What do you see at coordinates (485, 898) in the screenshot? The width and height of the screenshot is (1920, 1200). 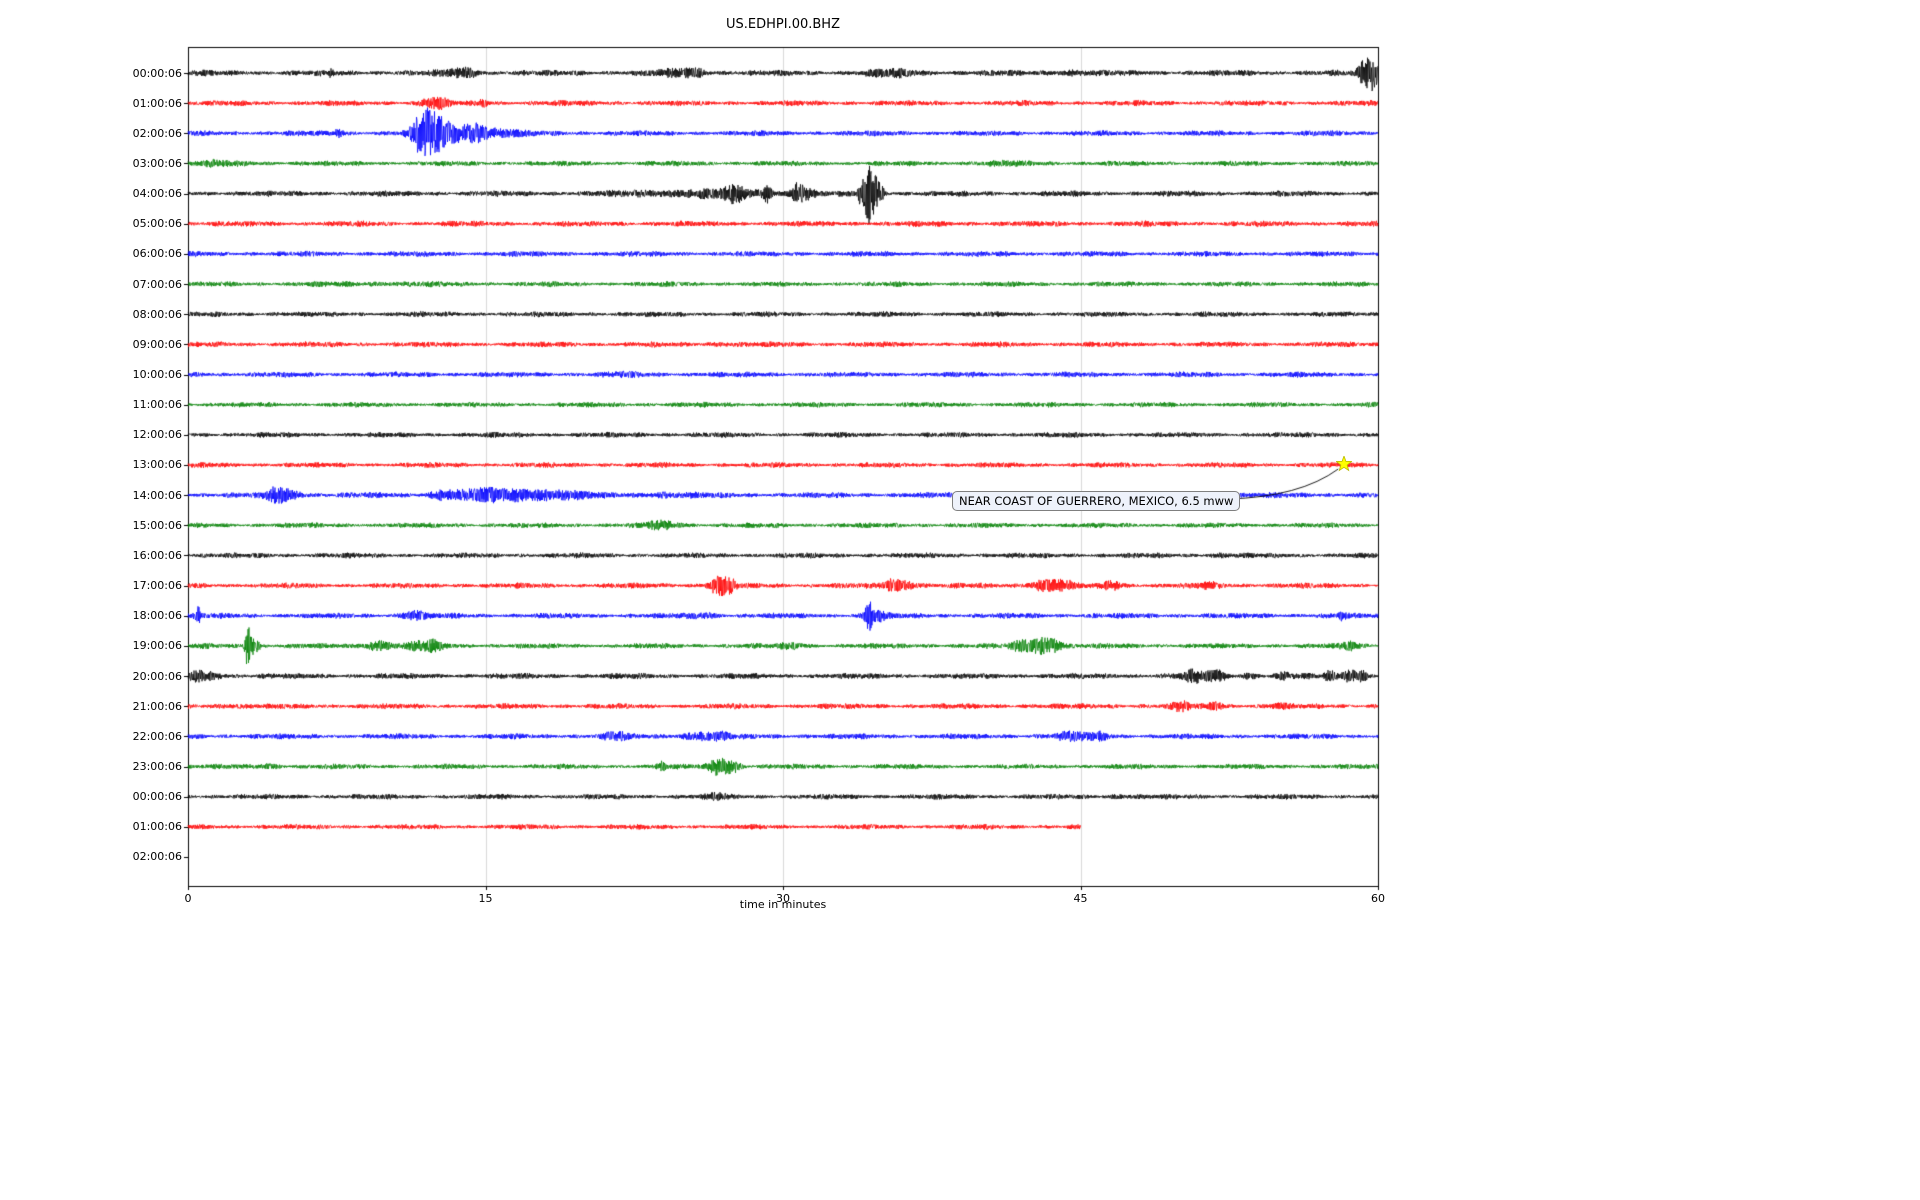 I see `x-tick-label: 15` at bounding box center [485, 898].